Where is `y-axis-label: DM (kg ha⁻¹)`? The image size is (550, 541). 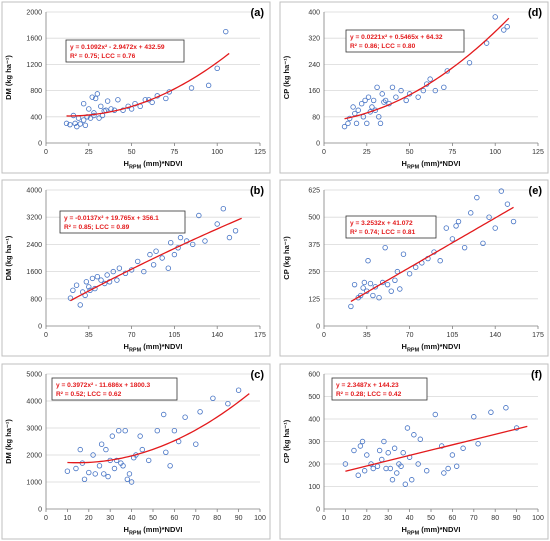 y-axis-label: DM (kg ha⁻¹) is located at coordinates (8, 77).